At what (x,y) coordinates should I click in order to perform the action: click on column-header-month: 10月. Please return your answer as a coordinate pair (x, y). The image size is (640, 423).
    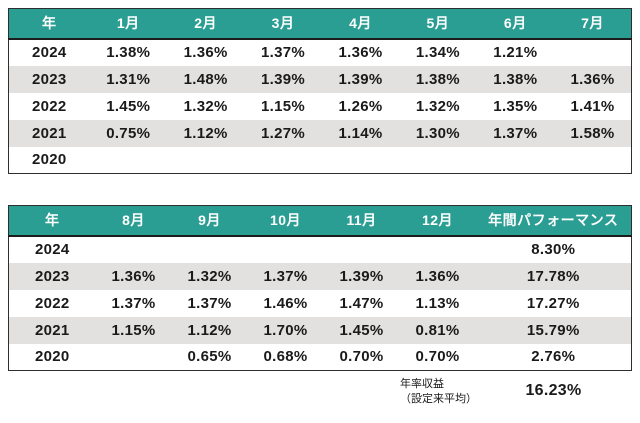
    Looking at the image, I should click on (285, 220).